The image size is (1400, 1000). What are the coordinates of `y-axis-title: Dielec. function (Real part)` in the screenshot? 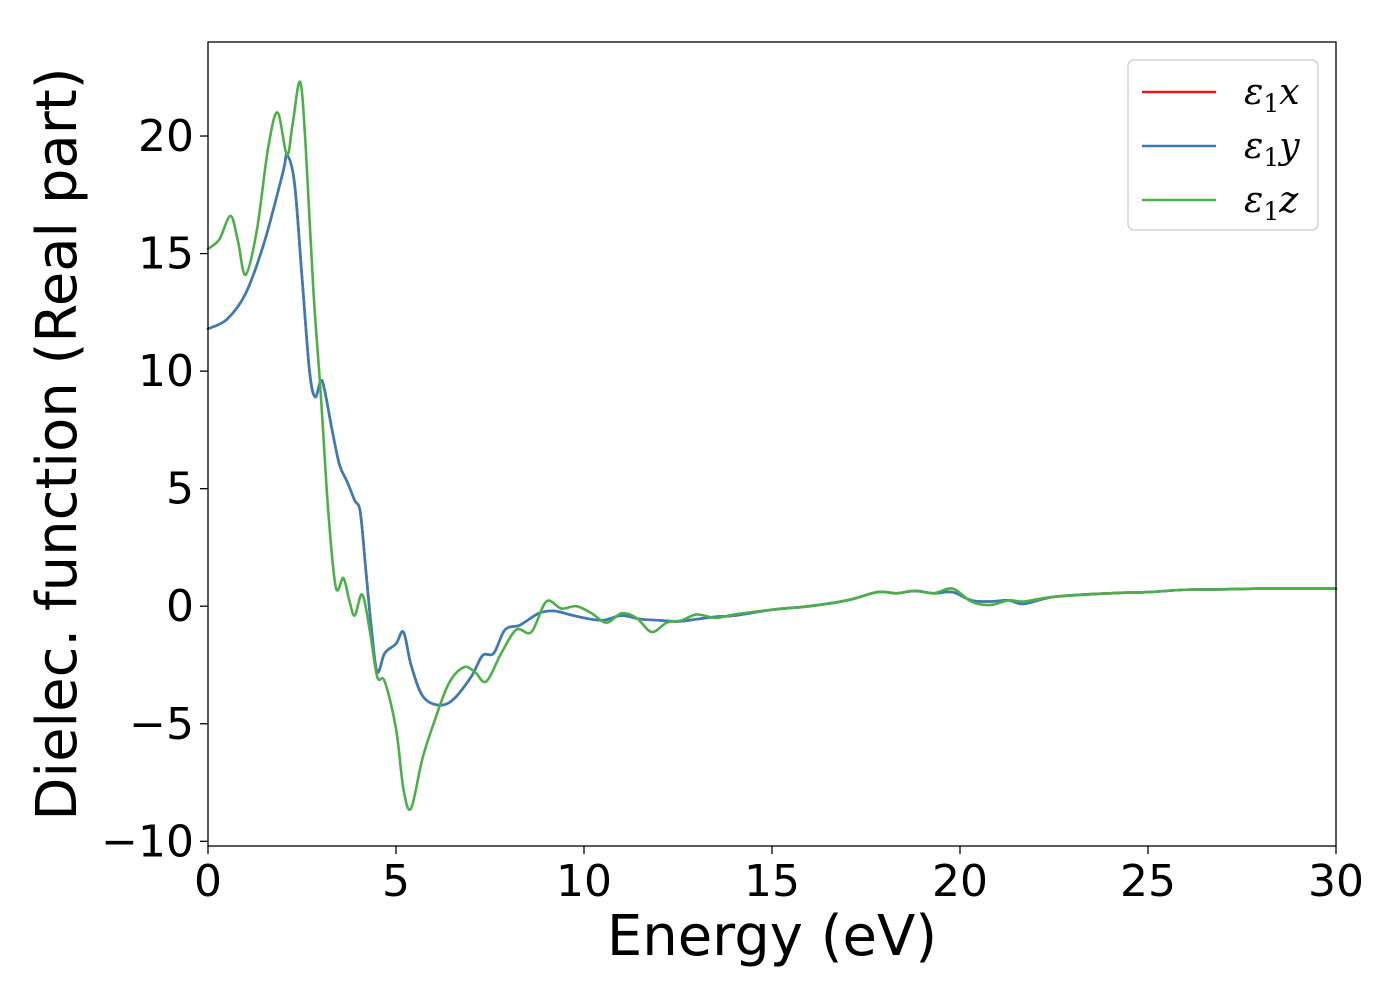 It's located at (57, 443).